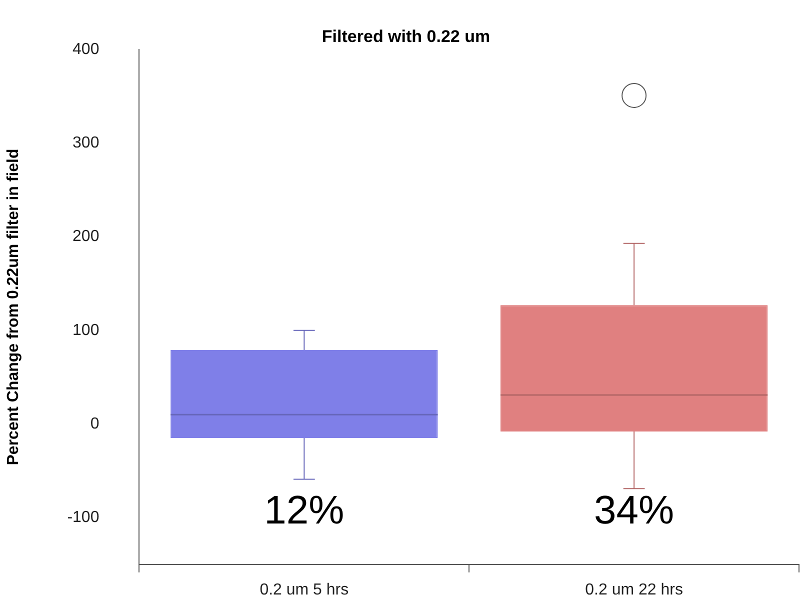 This screenshot has width=812, height=614. Describe the element at coordinates (634, 589) in the screenshot. I see `x-tick-label: 0.2 um 22 hrs` at that location.